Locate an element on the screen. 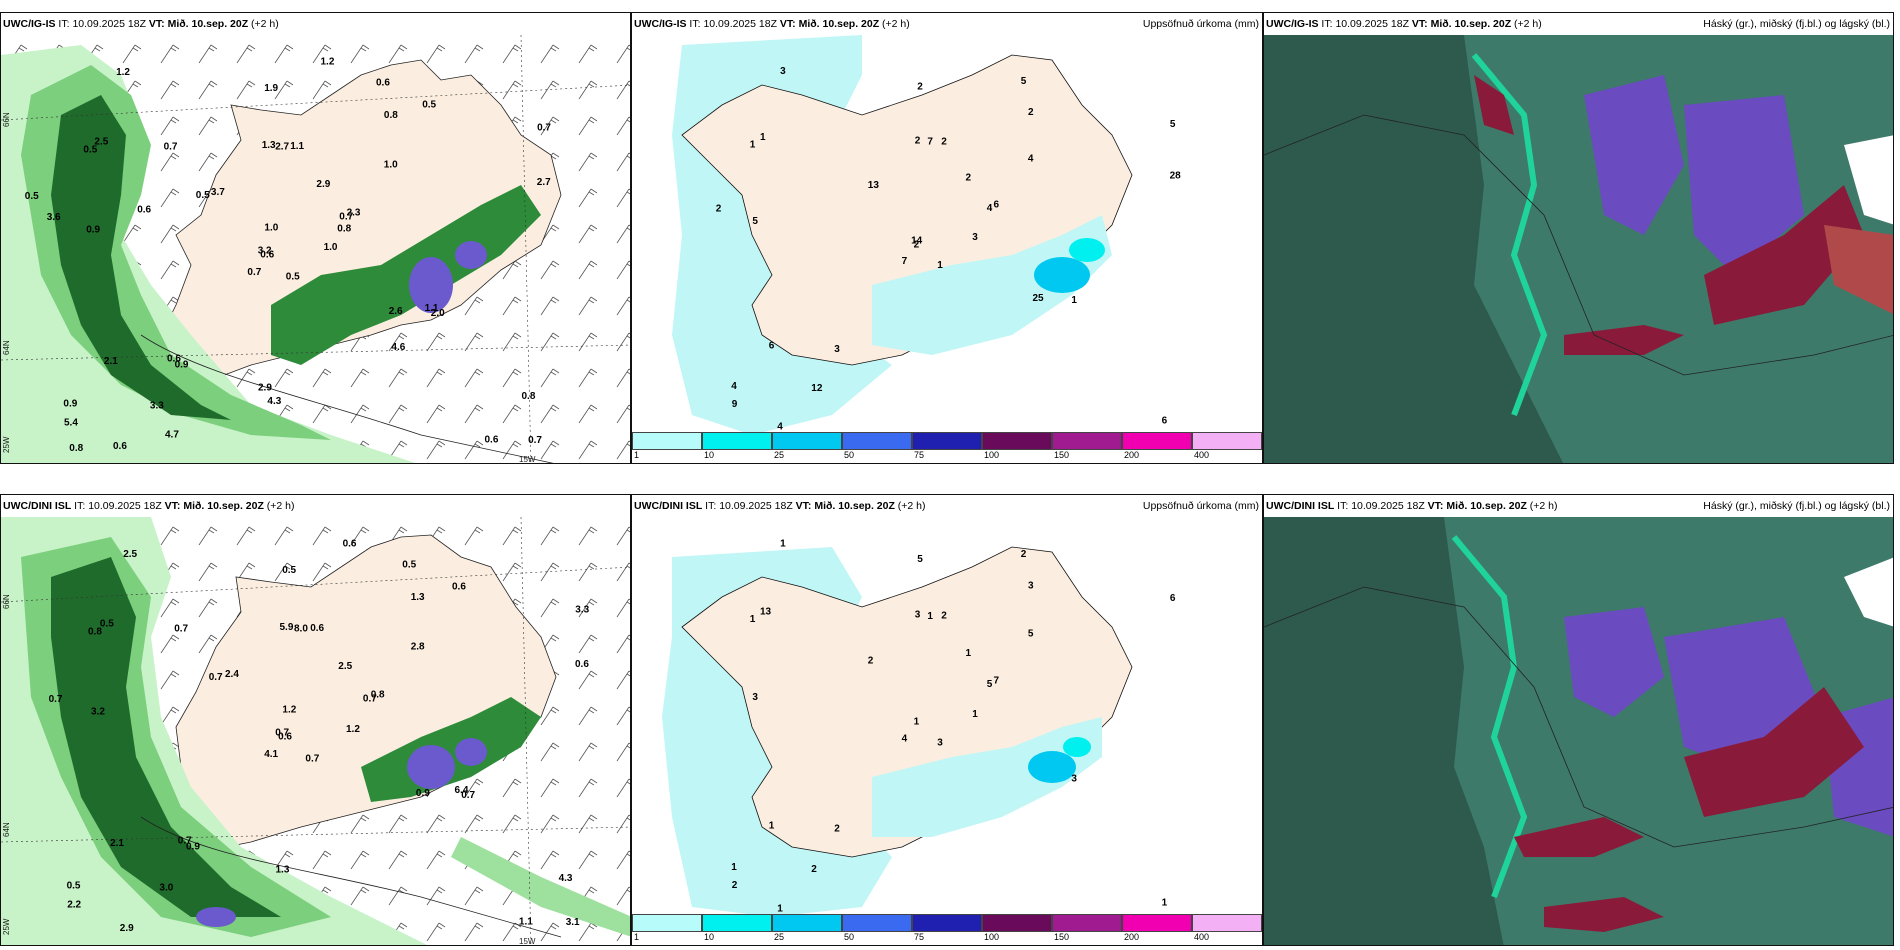  axis-lat-64n: 64N is located at coordinates (6, 347).